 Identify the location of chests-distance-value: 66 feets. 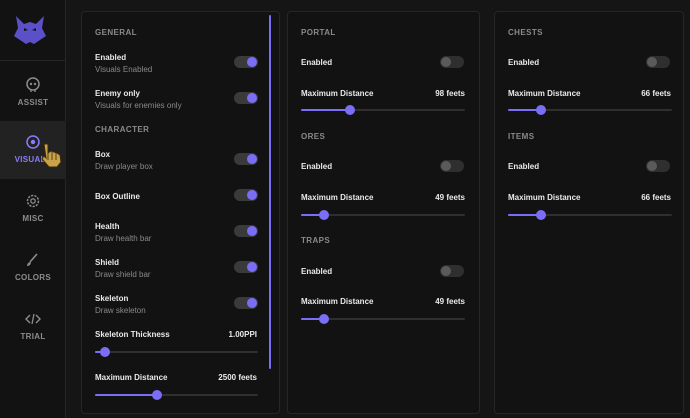
(656, 93).